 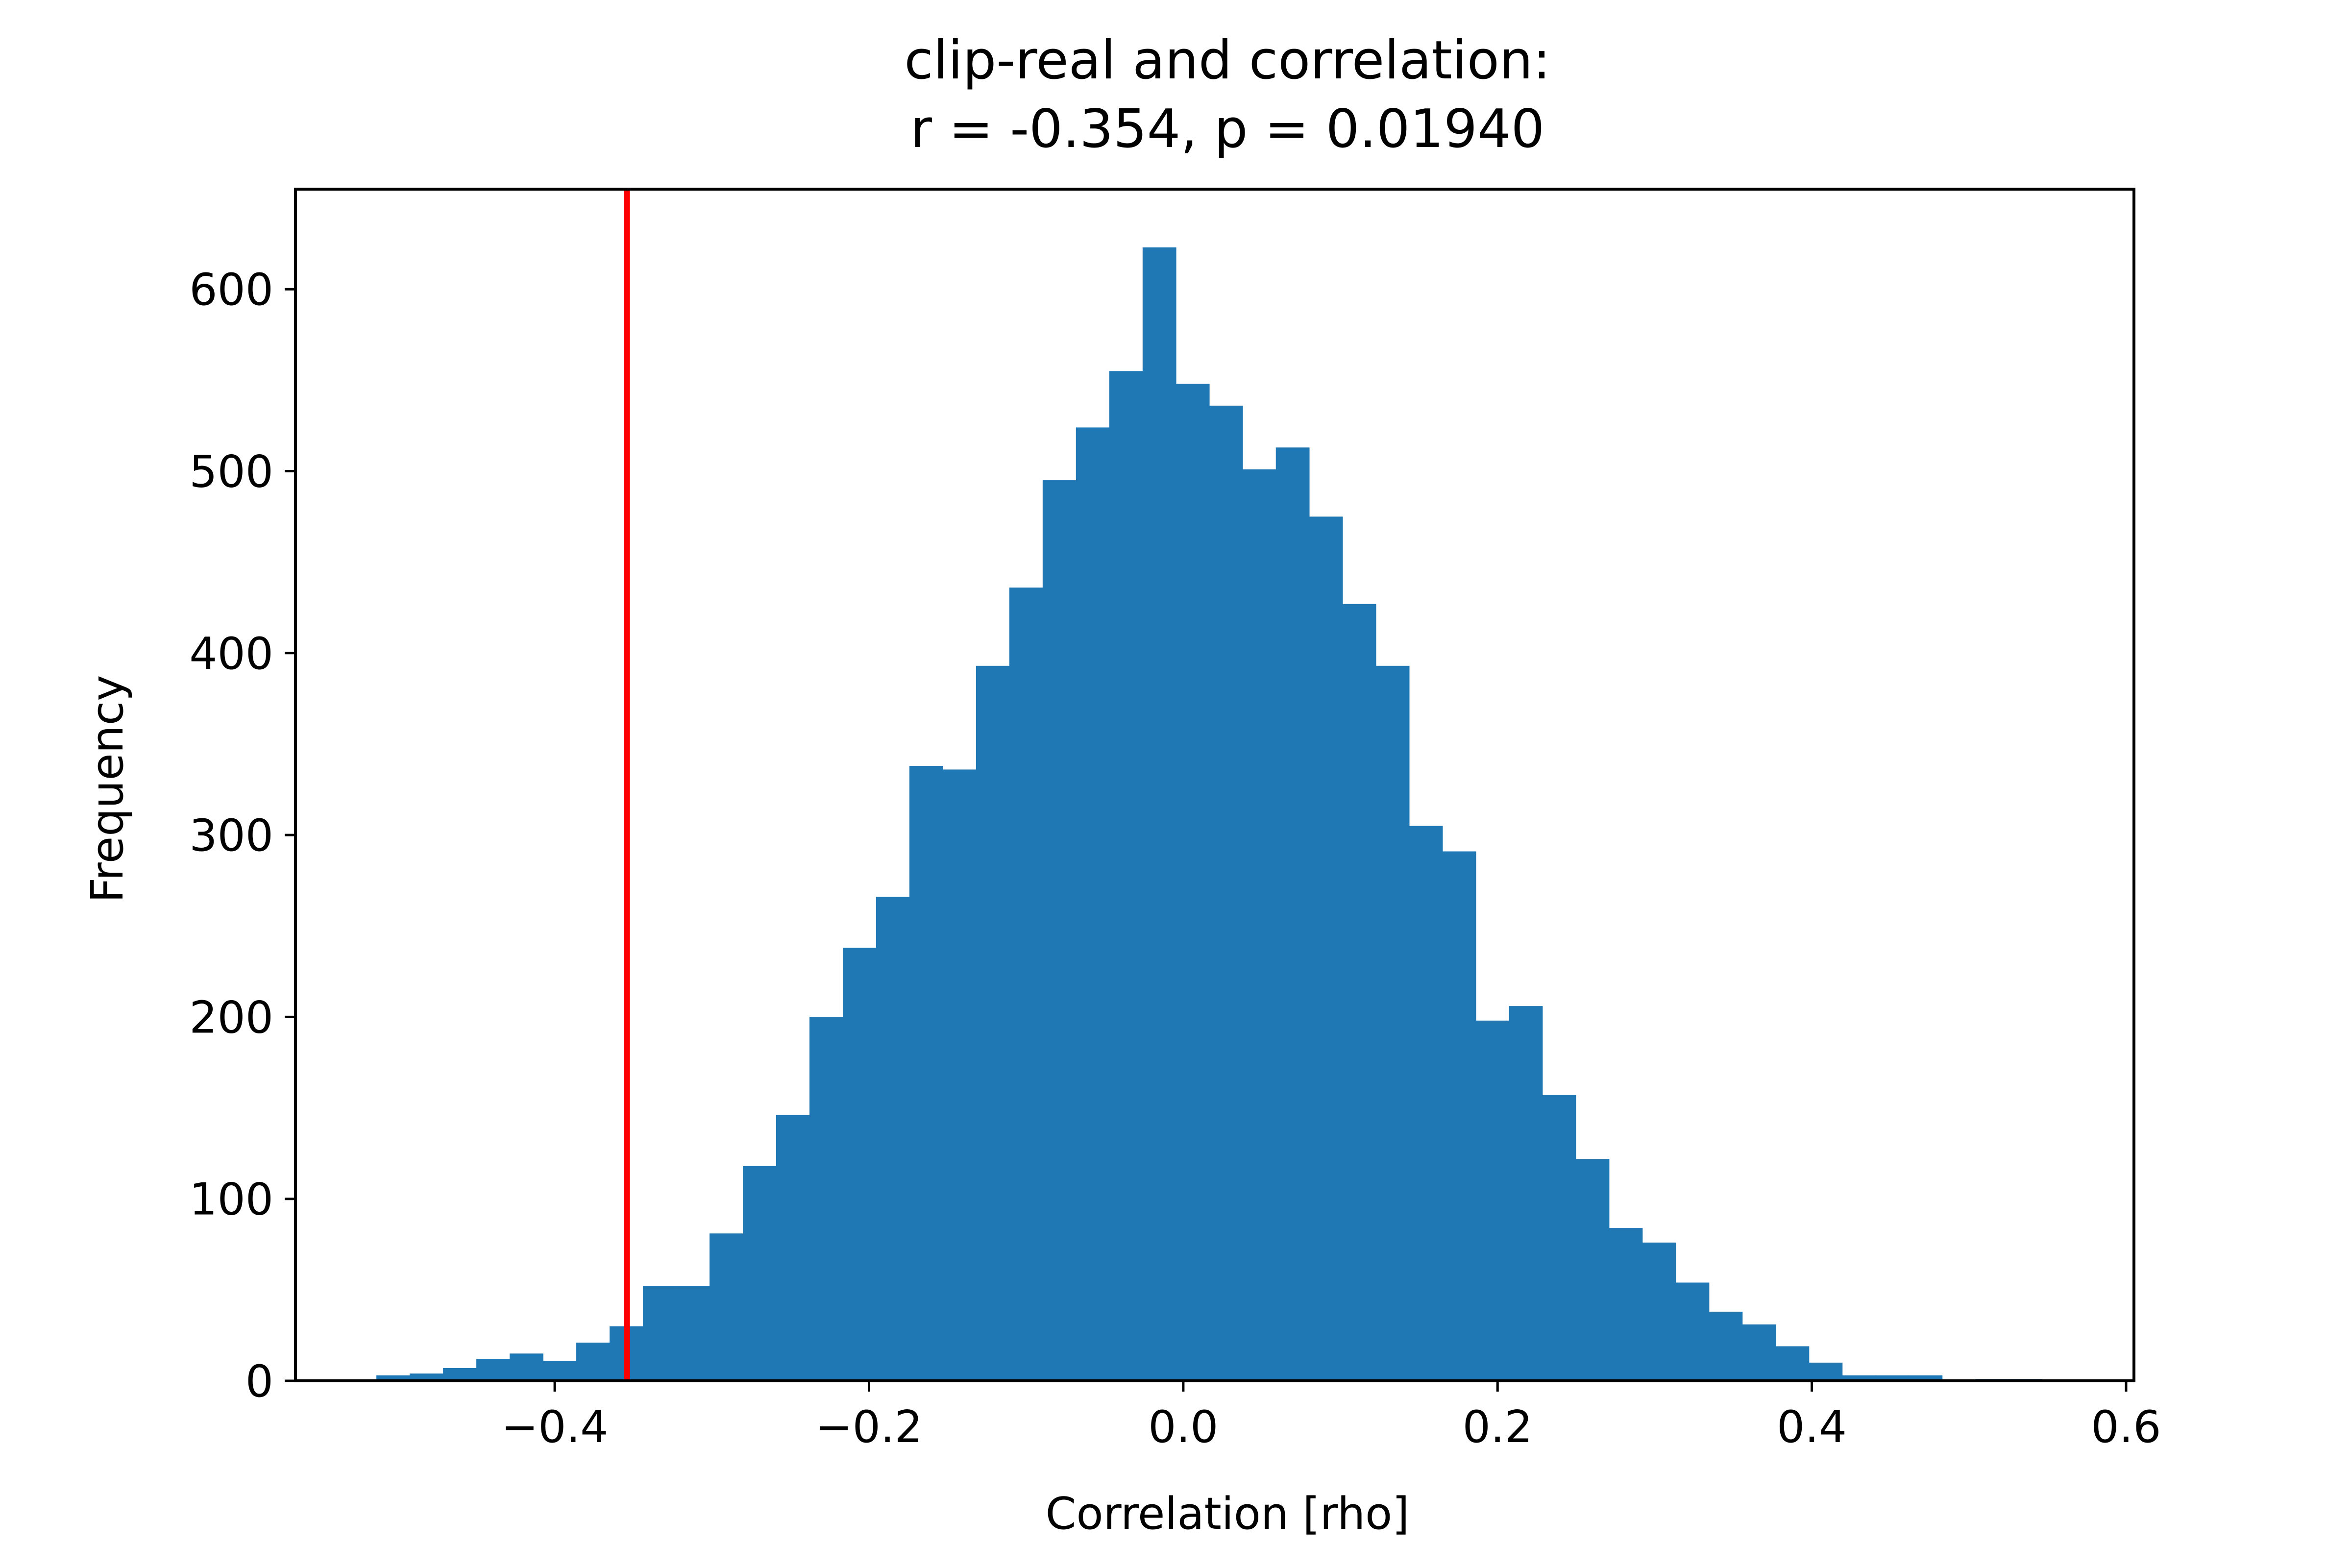 I want to click on y-tick-label: 400, so click(x=231, y=654).